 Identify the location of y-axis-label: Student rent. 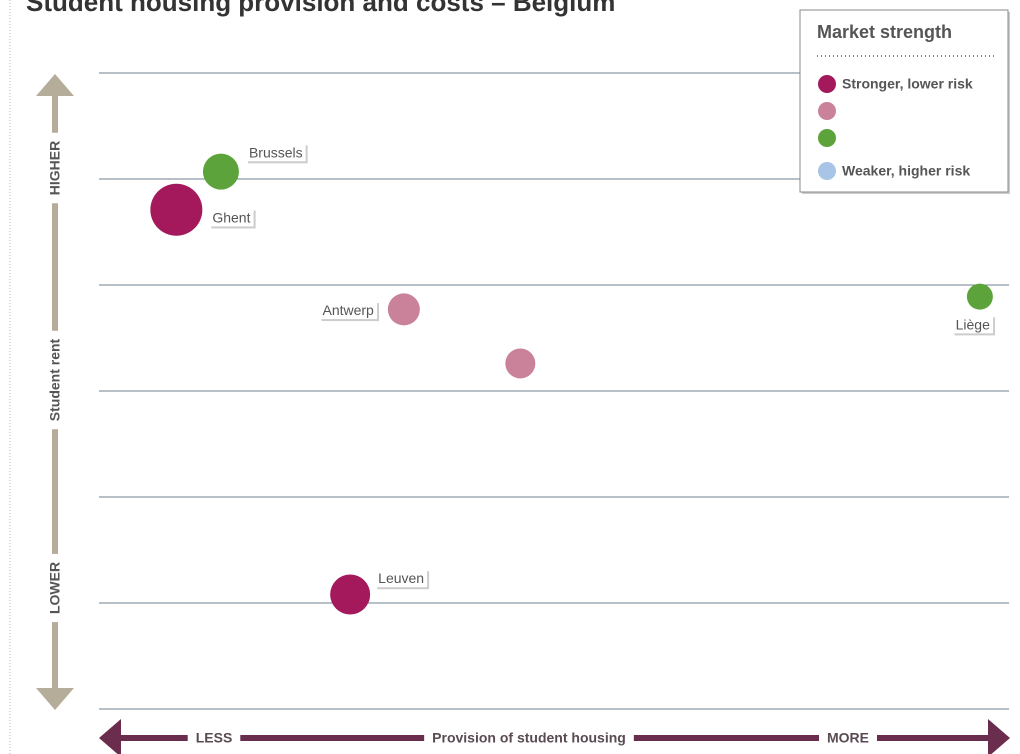
(55, 379).